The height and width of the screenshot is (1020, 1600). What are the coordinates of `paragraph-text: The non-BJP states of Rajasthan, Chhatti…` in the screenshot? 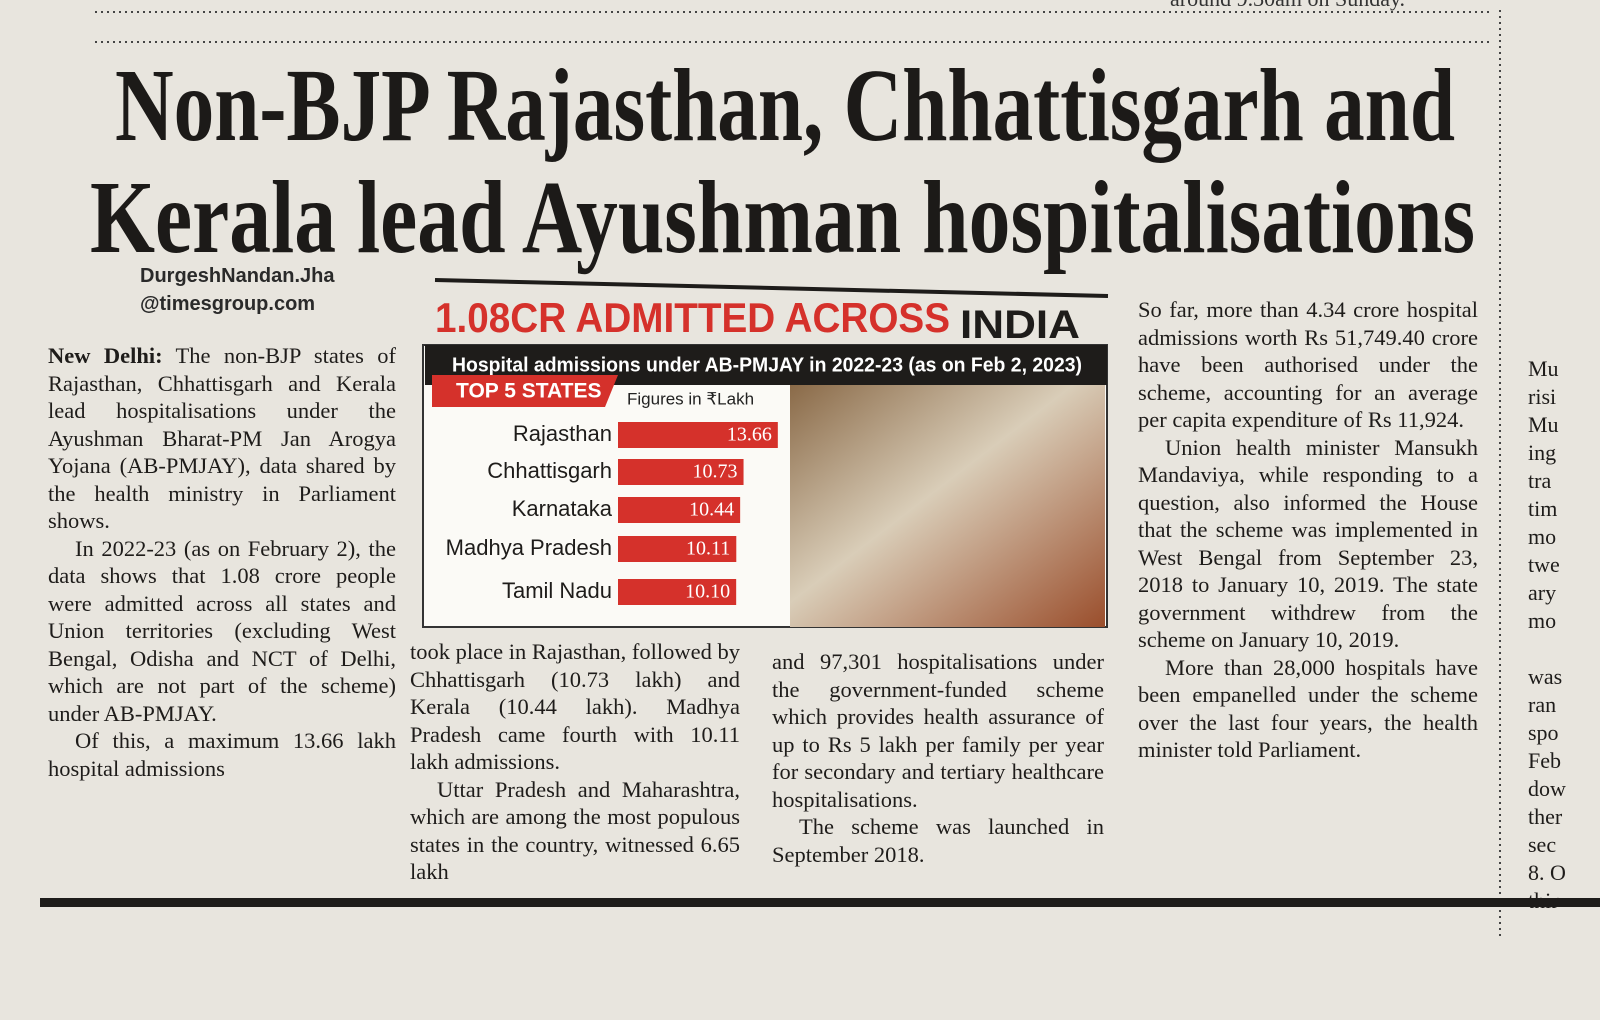 It's located at (222, 438).